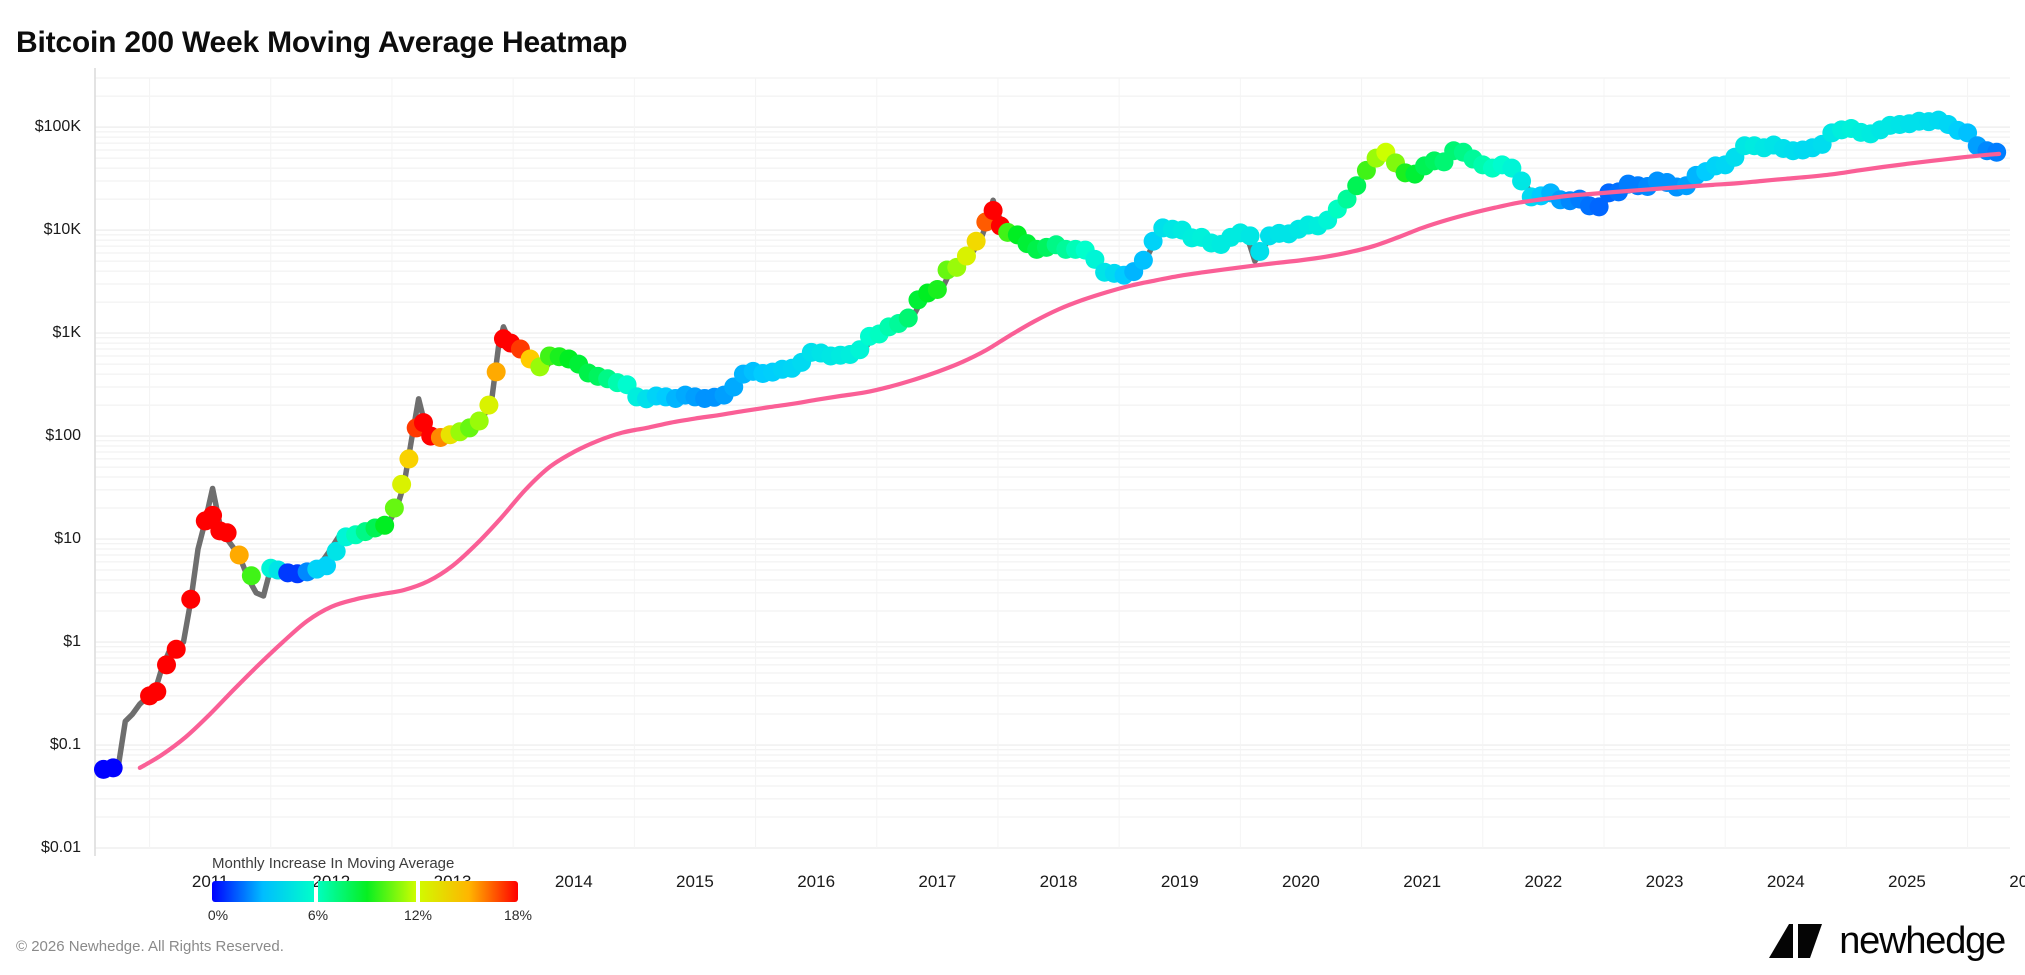  I want to click on x-axis-tick-label: 2022, so click(1543, 881).